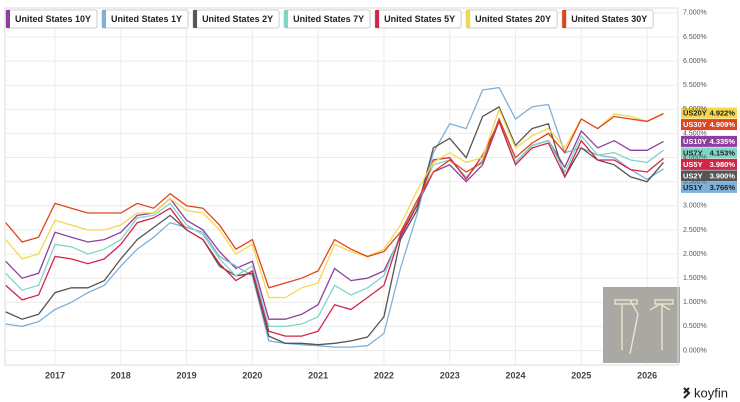 Image resolution: width=740 pixels, height=402 pixels. What do you see at coordinates (318, 375) in the screenshot?
I see `x-tick-label: 2021` at bounding box center [318, 375].